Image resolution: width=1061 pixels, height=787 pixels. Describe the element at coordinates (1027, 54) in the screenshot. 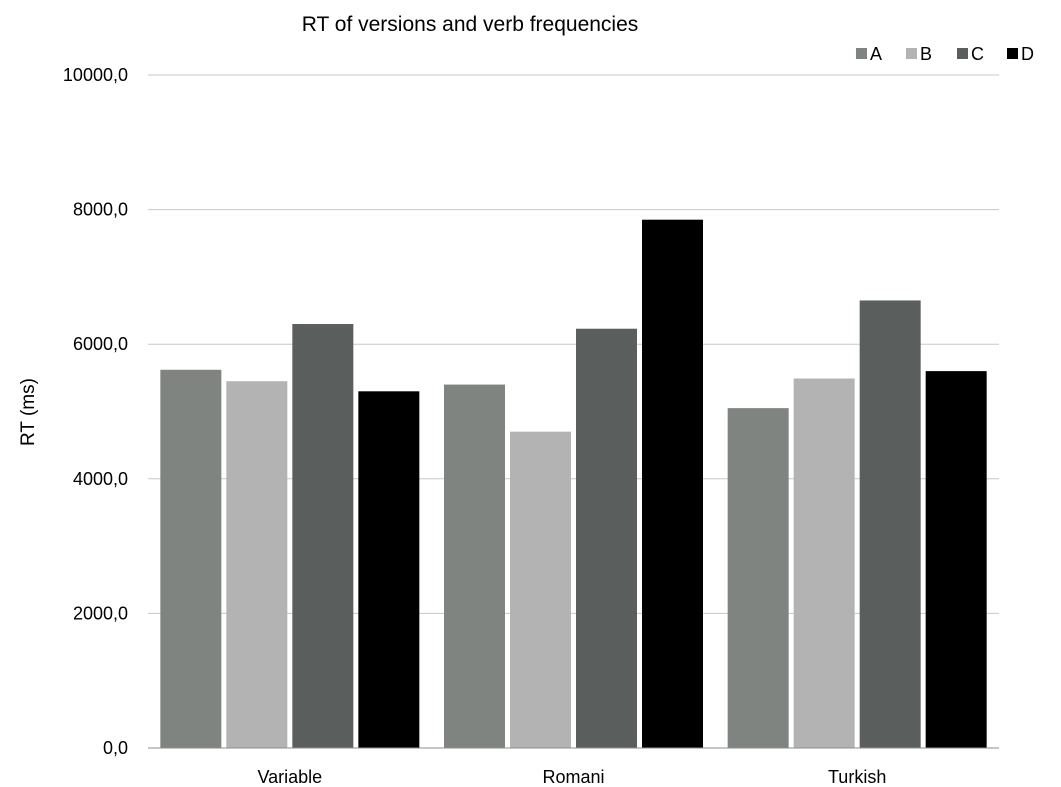

I see `legend-label-d: D` at that location.